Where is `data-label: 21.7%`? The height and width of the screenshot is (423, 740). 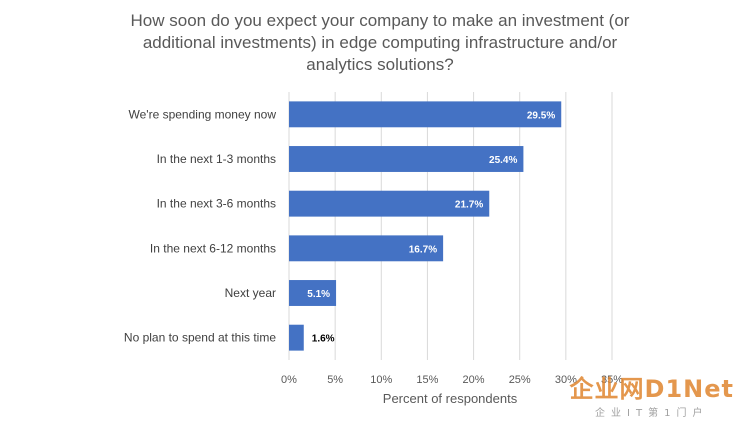 data-label: 21.7% is located at coordinates (469, 205).